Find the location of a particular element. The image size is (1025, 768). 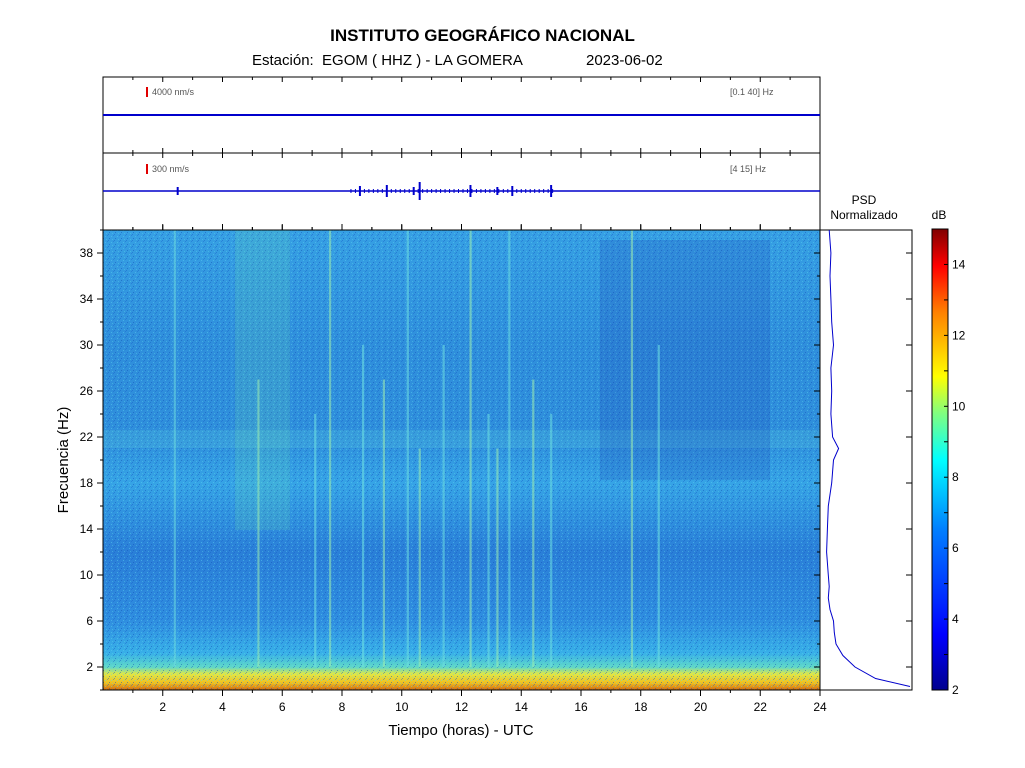

x-tick-label: 4 is located at coordinates (222, 707).